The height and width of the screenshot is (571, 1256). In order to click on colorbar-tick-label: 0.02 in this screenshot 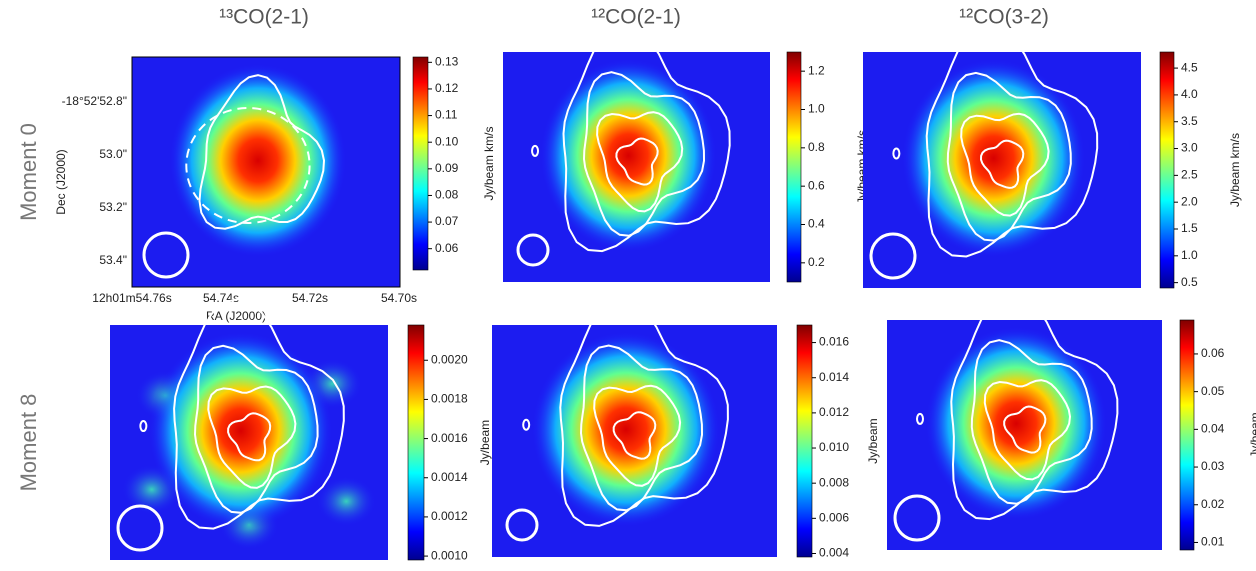, I will do `click(1213, 504)`.